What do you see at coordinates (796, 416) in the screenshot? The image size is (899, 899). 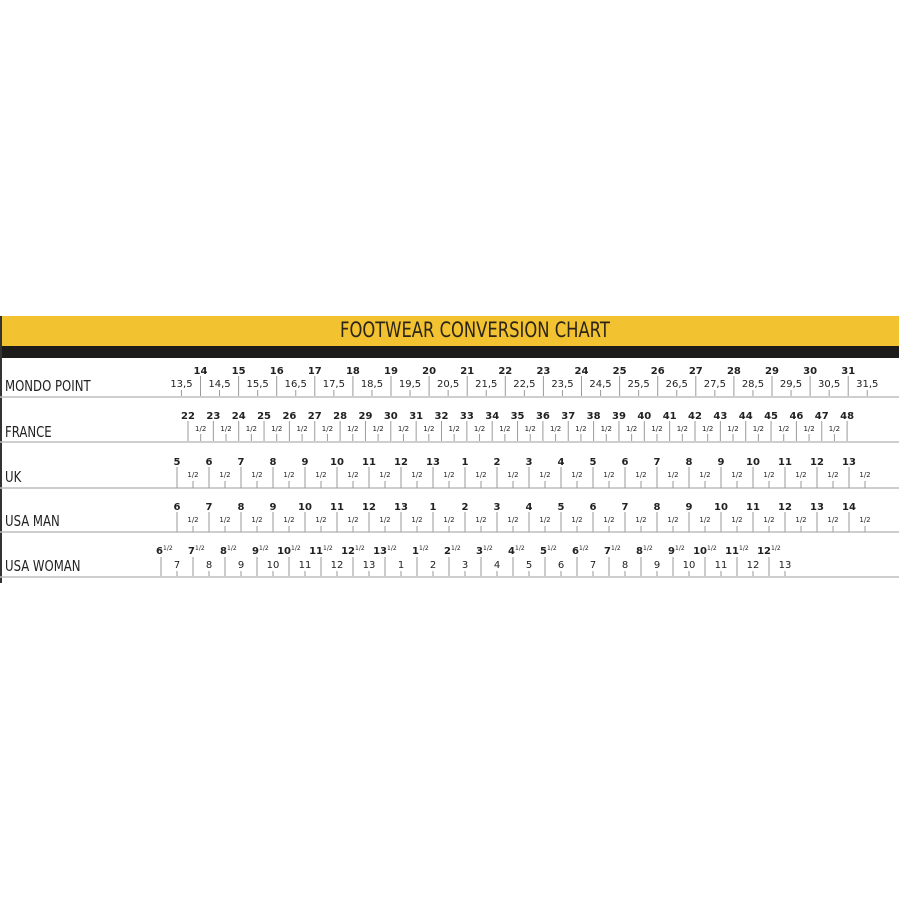 I see `major-tick-label: 46` at bounding box center [796, 416].